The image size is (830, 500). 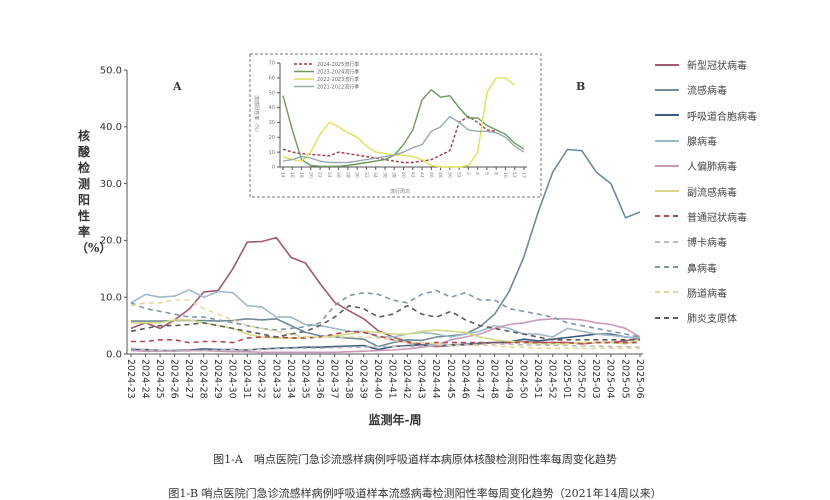 I want to click on x-tick-label: 2024-50, so click(x=522, y=379).